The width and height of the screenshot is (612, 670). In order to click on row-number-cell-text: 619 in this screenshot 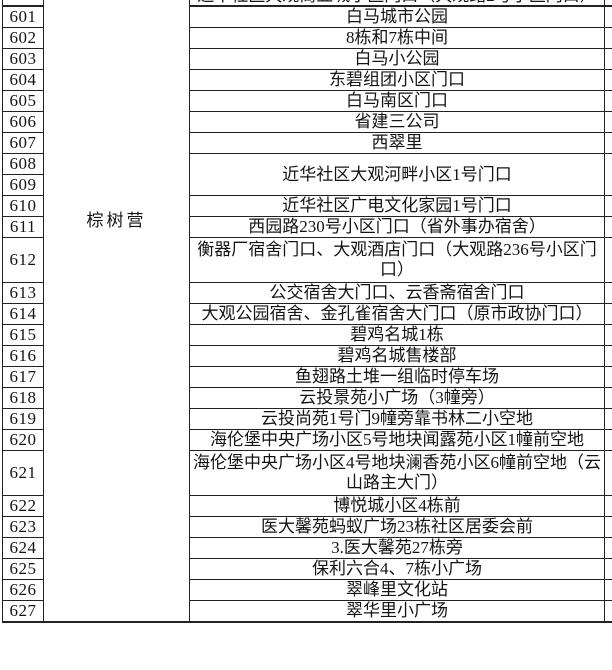, I will do `click(23, 419)`.